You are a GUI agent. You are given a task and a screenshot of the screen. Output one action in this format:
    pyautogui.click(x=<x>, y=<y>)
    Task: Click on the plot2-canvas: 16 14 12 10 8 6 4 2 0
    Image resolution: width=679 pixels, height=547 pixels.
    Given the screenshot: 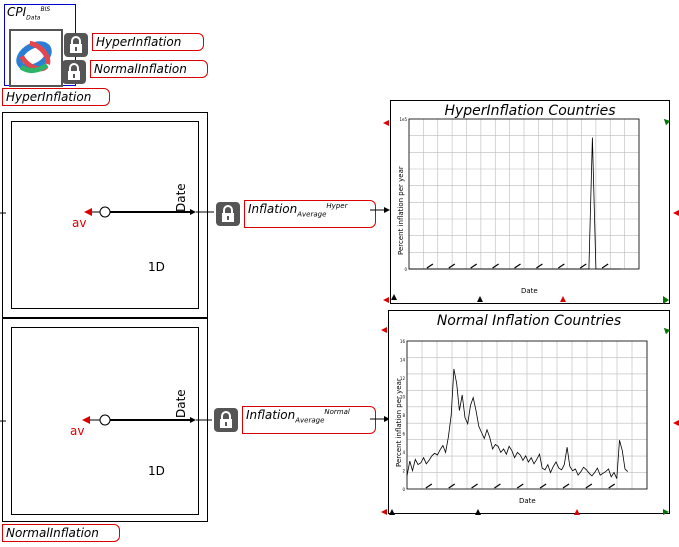 What is the action you would take?
    pyautogui.click(x=524, y=415)
    